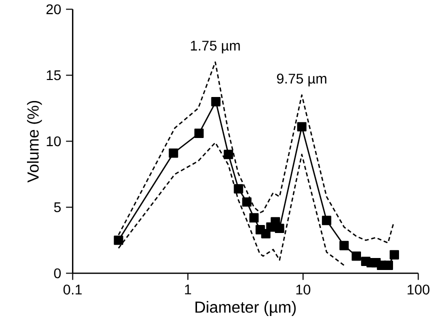 The image size is (434, 335). What do you see at coordinates (53, 75) in the screenshot?
I see `y-tick-label: 15` at bounding box center [53, 75].